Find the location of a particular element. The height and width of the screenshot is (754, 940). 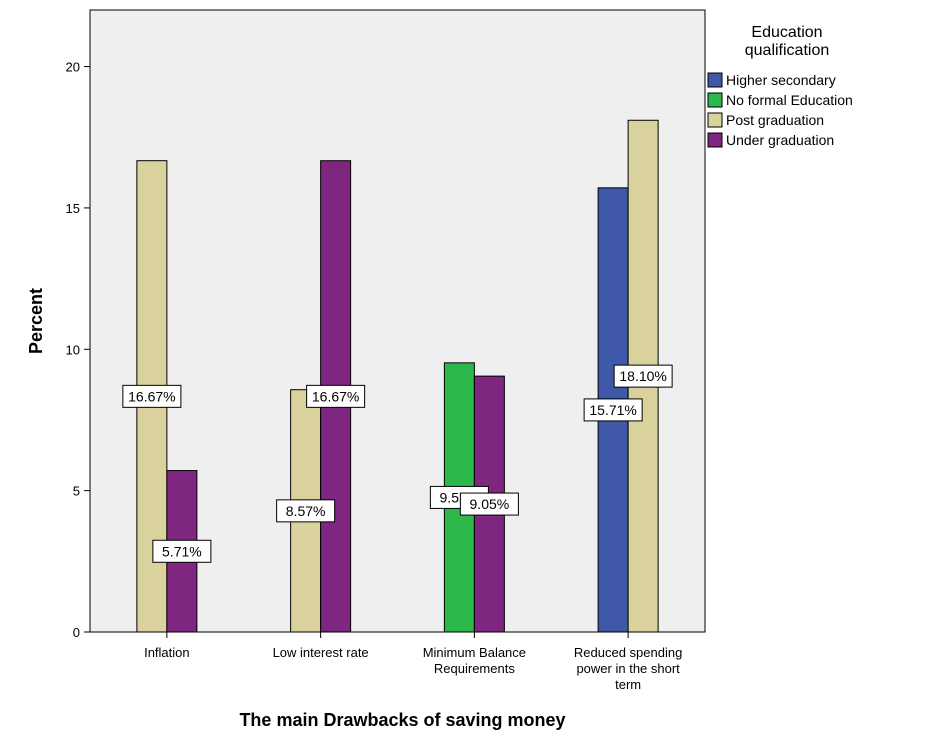

data-label: 9.05% is located at coordinates (489, 504).